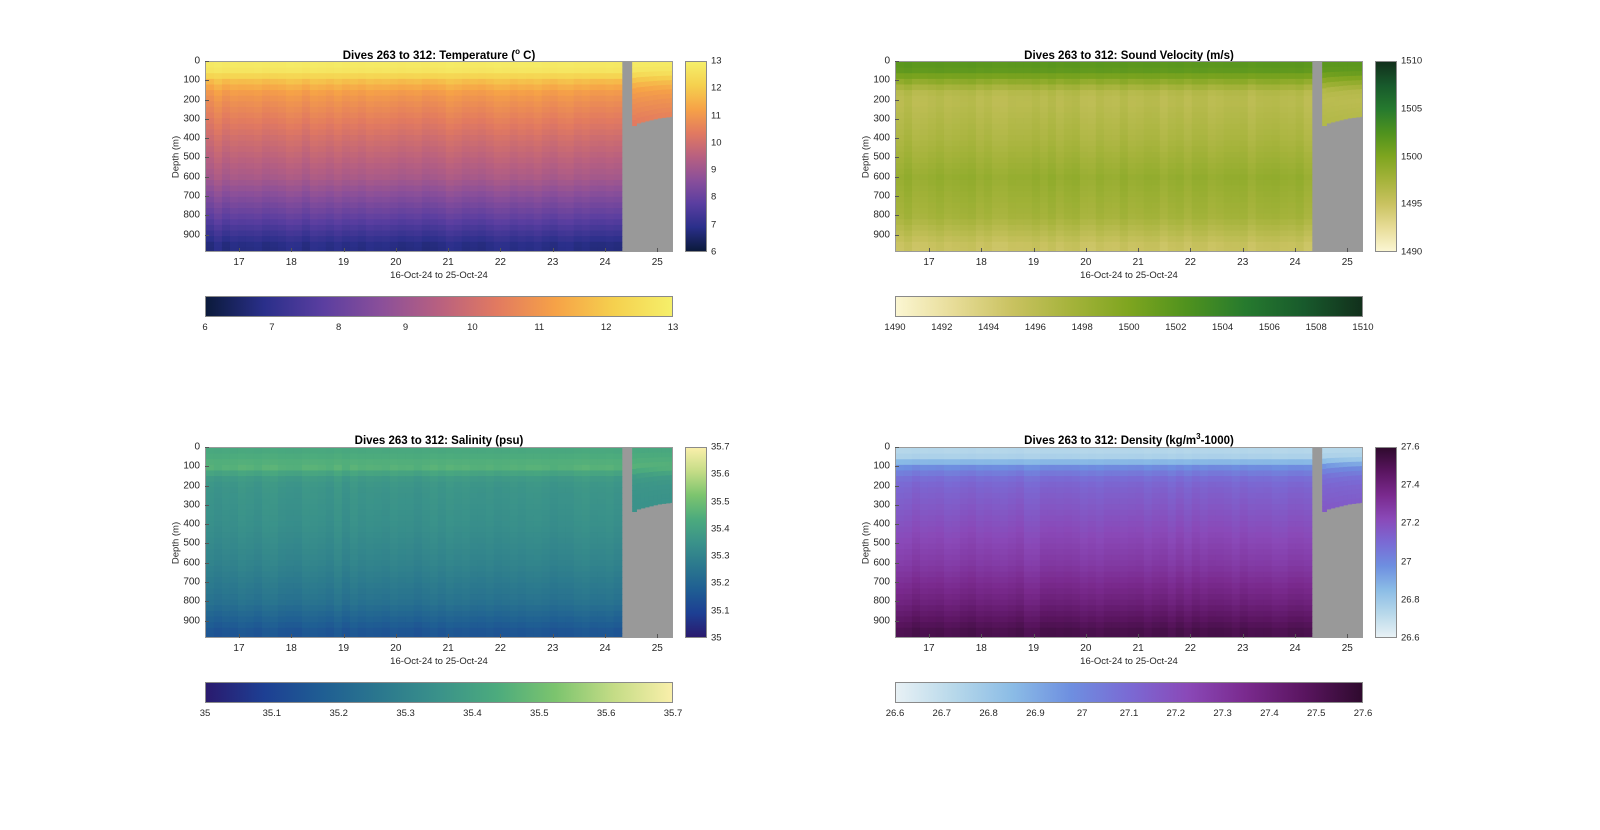 The image size is (1600, 830). Describe the element at coordinates (989, 327) in the screenshot. I see `colorbar-tick-label: 1494` at that location.